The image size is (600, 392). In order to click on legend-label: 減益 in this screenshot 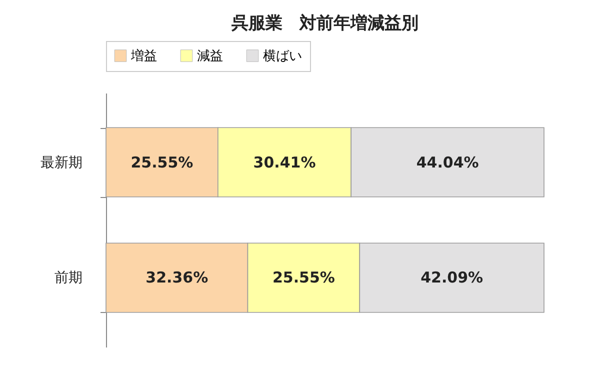, I will do `click(210, 56)`.